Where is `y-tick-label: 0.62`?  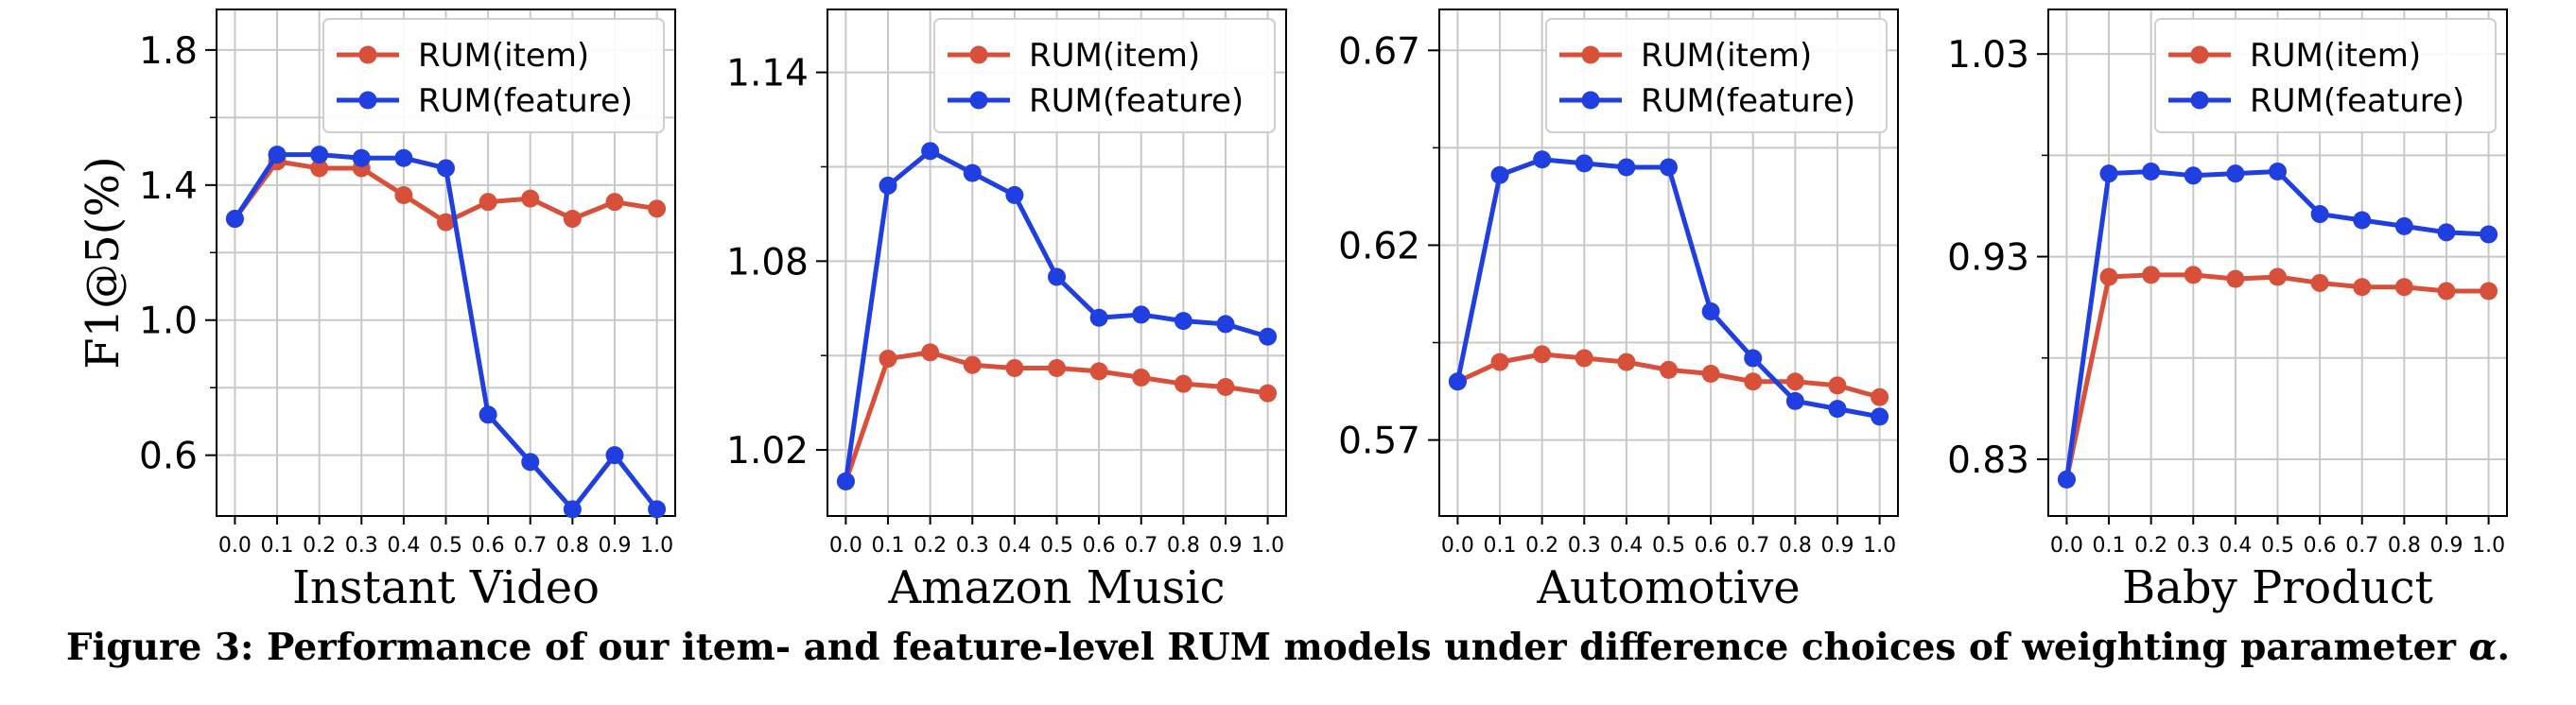
y-tick-label: 0.62 is located at coordinates (1379, 246).